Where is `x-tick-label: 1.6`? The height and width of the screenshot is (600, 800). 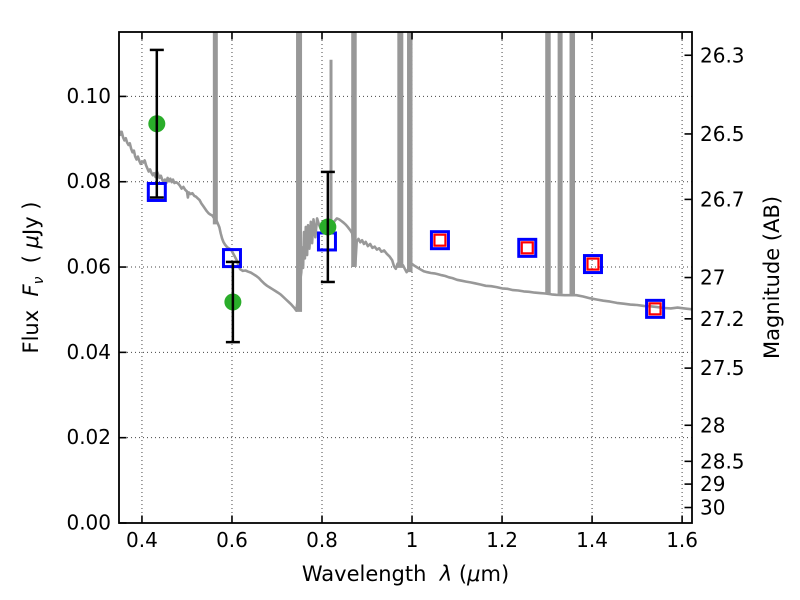 x-tick-label: 1.6 is located at coordinates (682, 540).